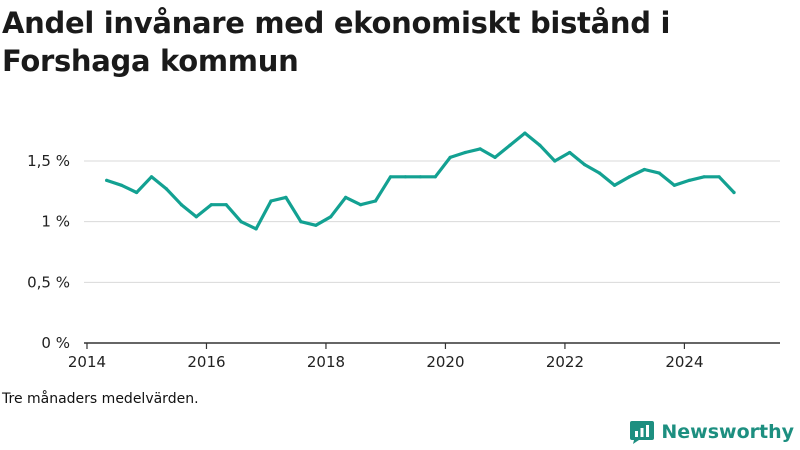  I want to click on brand-name: Newsworthy, so click(727, 432).